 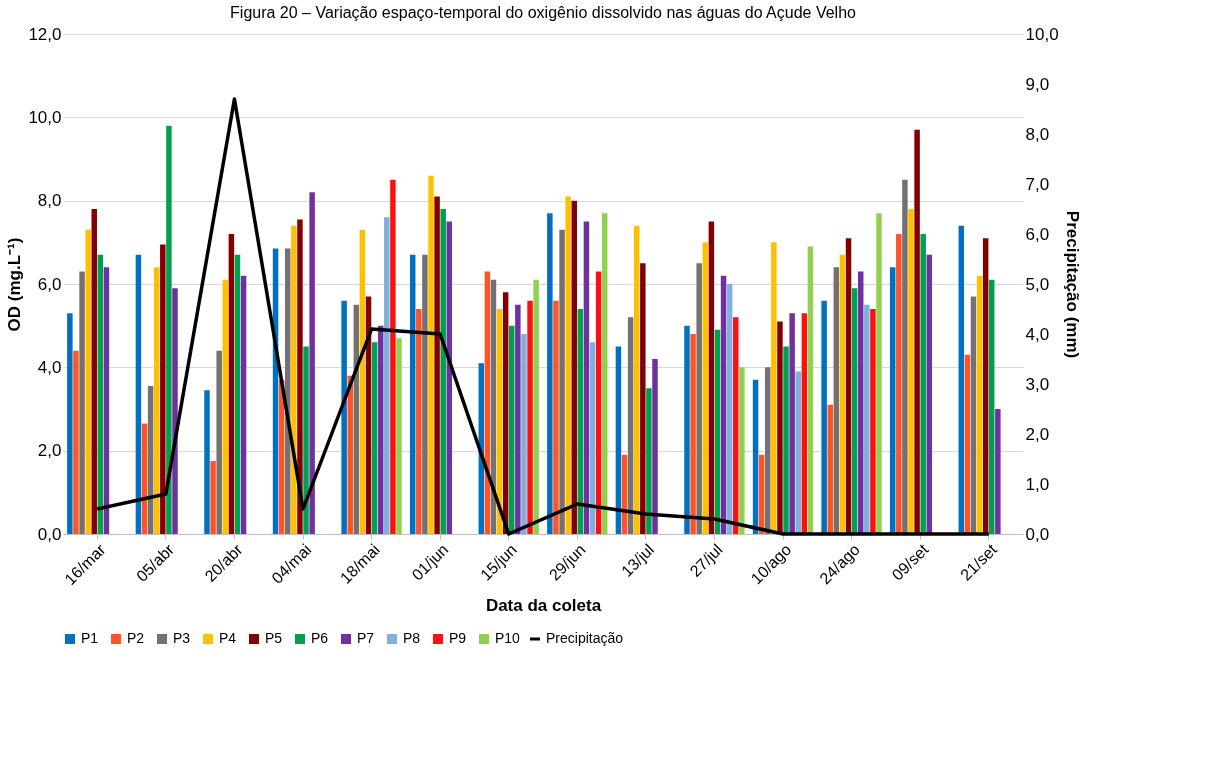 What do you see at coordinates (1037, 534) in the screenshot?
I see `y2-tick-label: 0,0` at bounding box center [1037, 534].